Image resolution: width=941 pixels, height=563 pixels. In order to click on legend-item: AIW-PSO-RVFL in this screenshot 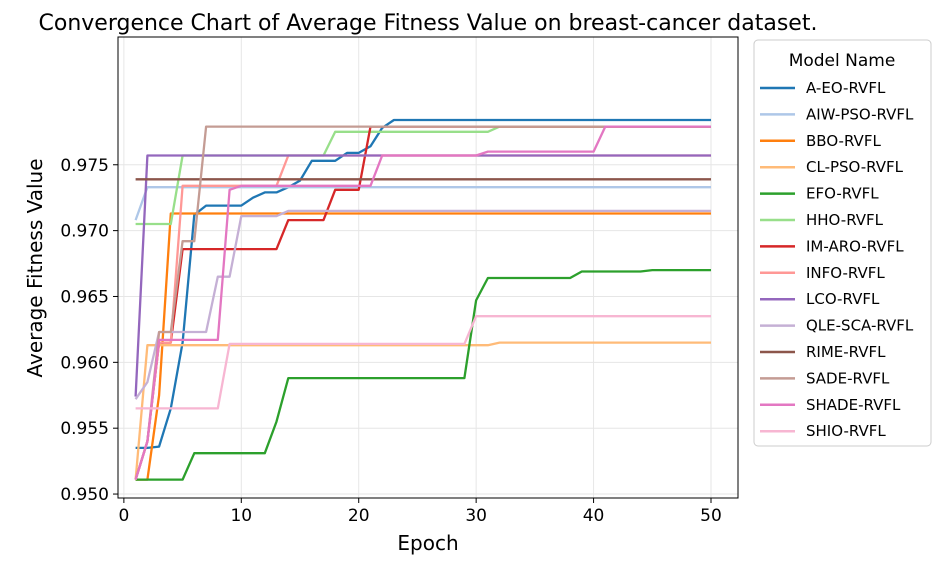, I will do `click(837, 114)`.